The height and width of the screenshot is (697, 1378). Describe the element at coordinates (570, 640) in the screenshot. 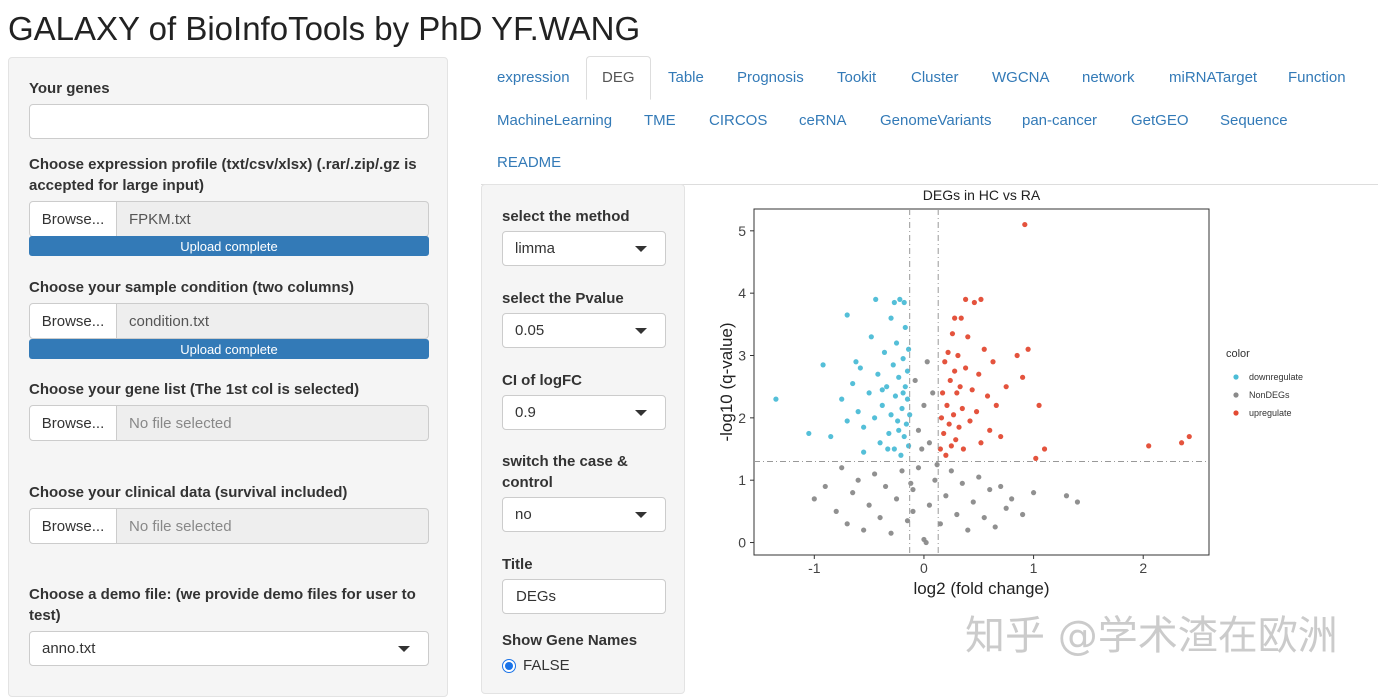

I see `genenames-label: Show Gene Names` at that location.